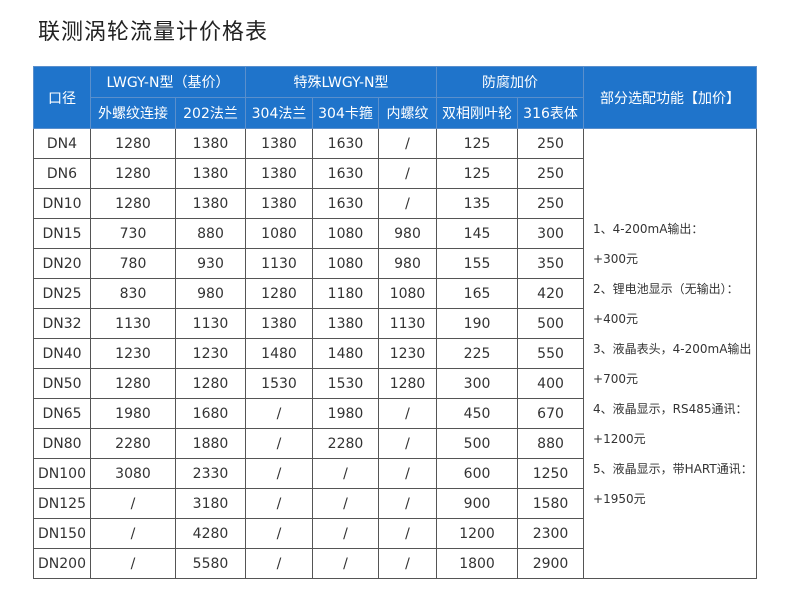  What do you see at coordinates (345, 173) in the screenshot?
I see `price-cell: 1630` at bounding box center [345, 173].